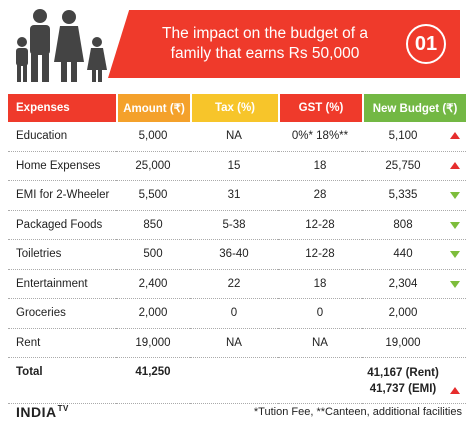 Image resolution: width=474 pixels, height=434 pixels. I want to click on new-budget-value: 5,100, so click(403, 136).